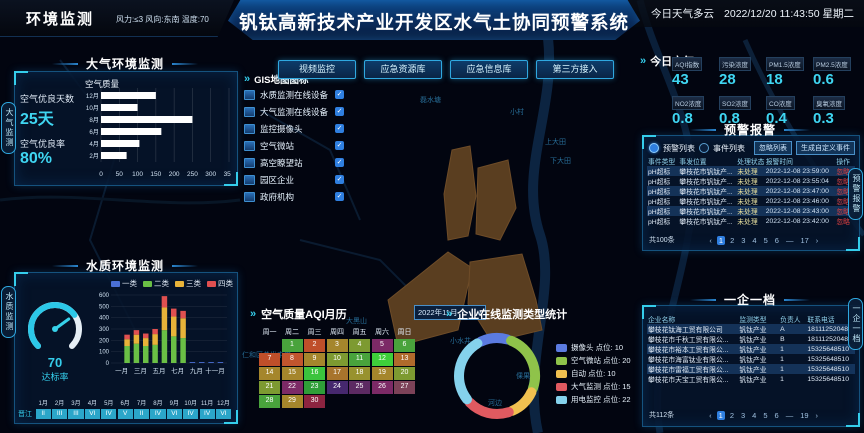  Describe the element at coordinates (434, 20) in the screenshot. I see `main-title-bar: 钒钛高新技术产业开发区水气土协同预警系统` at that location.